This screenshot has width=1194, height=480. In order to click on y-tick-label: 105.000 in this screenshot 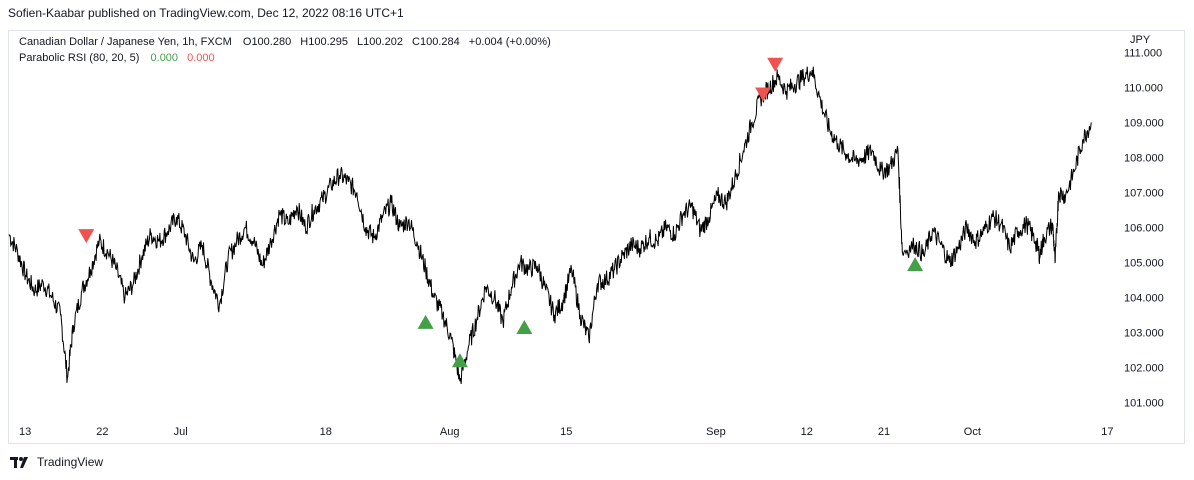, I will do `click(1144, 263)`.